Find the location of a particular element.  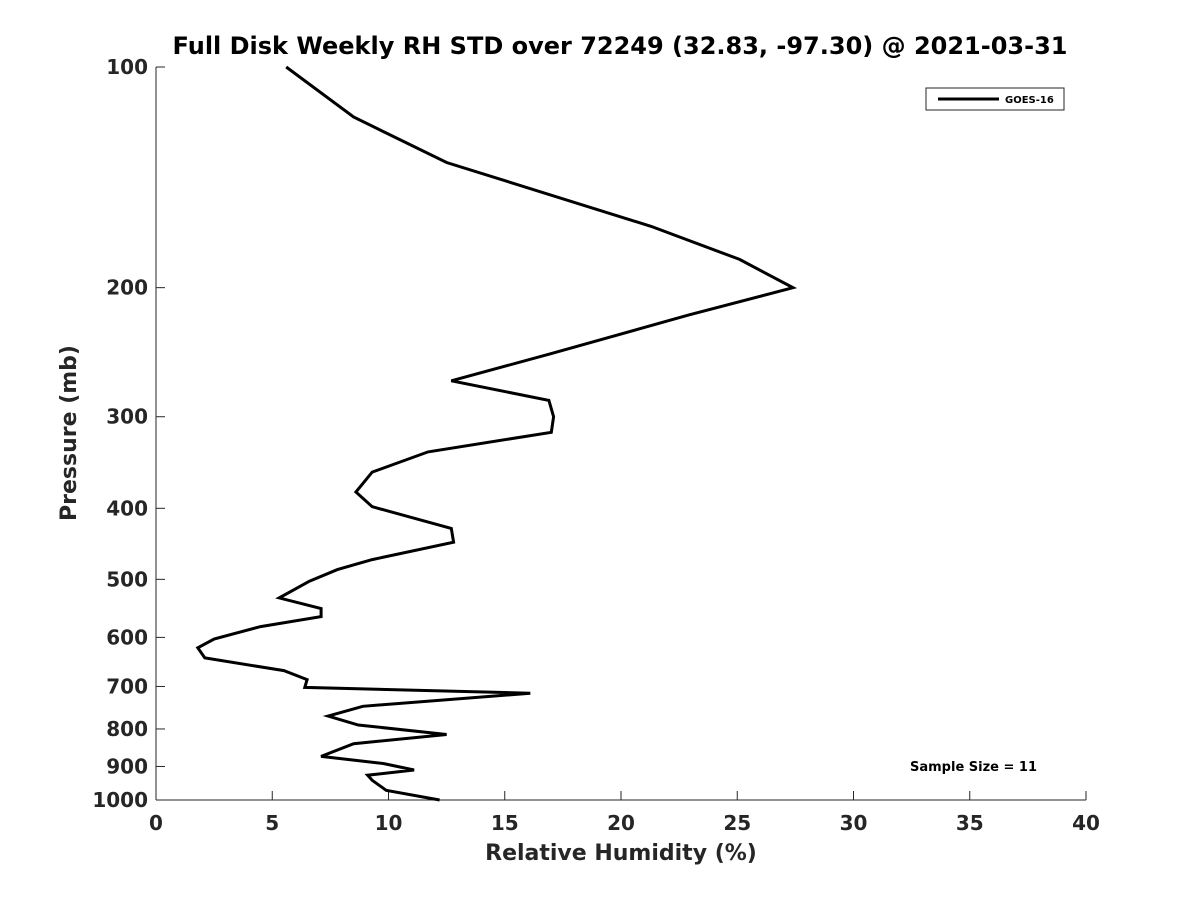

y-tick-label: 900 is located at coordinates (127, 766).